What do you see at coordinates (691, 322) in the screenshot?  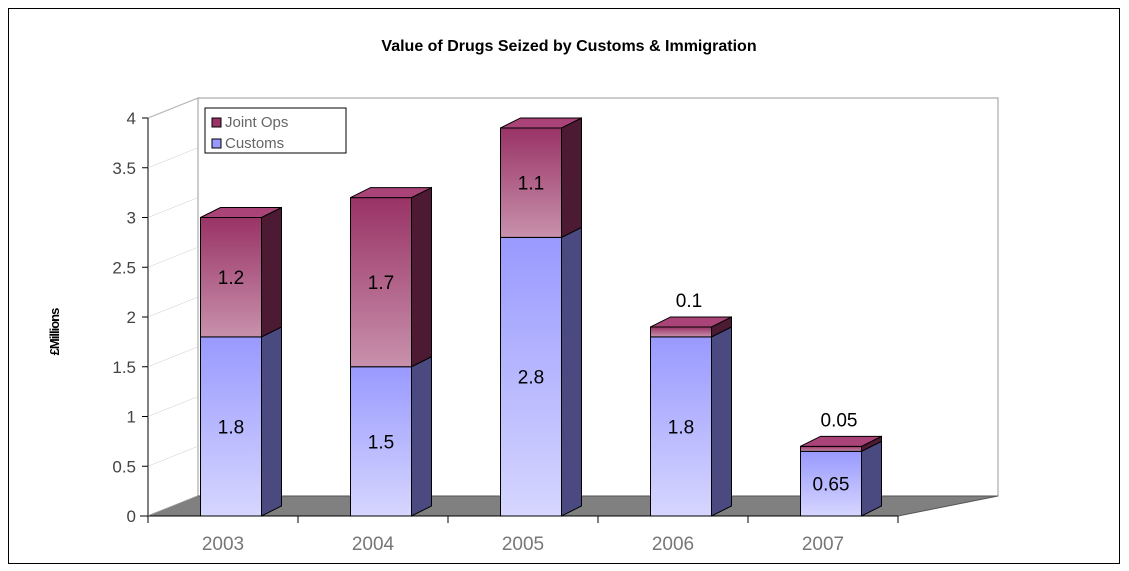 I see `bar-top-2006` at bounding box center [691, 322].